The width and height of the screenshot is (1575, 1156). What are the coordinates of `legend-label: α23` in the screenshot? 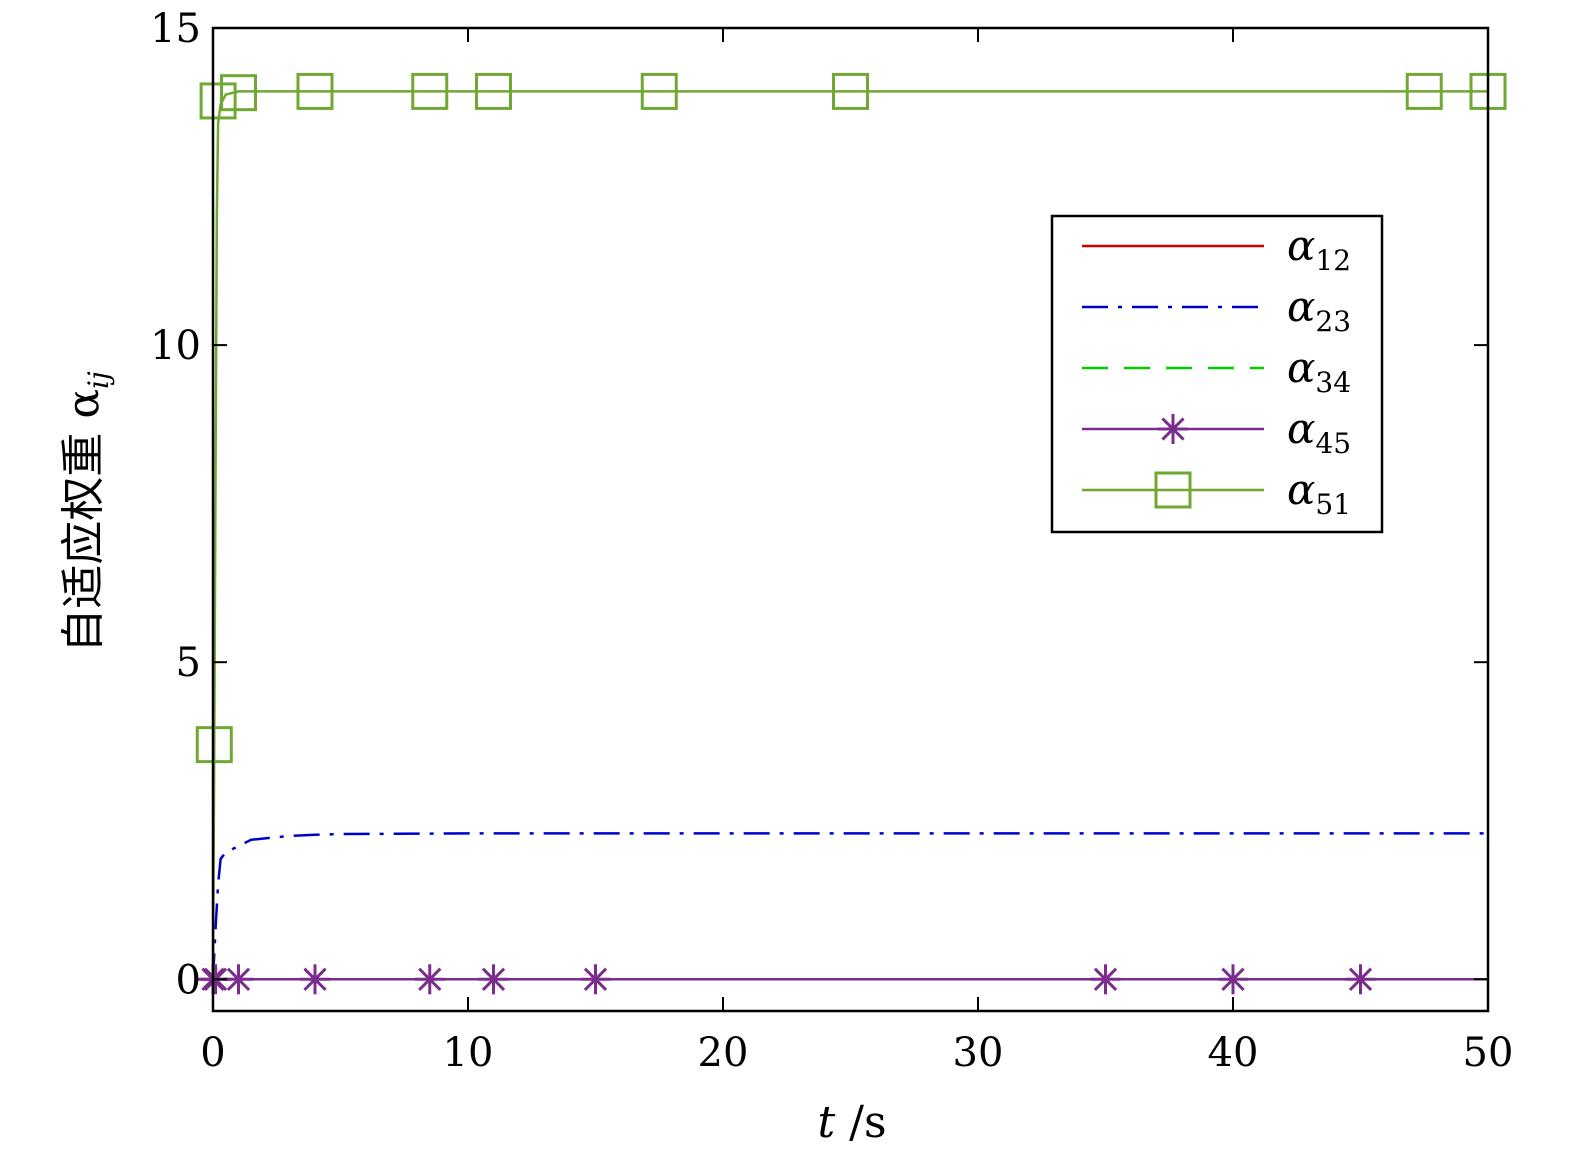 It's located at (1319, 310).